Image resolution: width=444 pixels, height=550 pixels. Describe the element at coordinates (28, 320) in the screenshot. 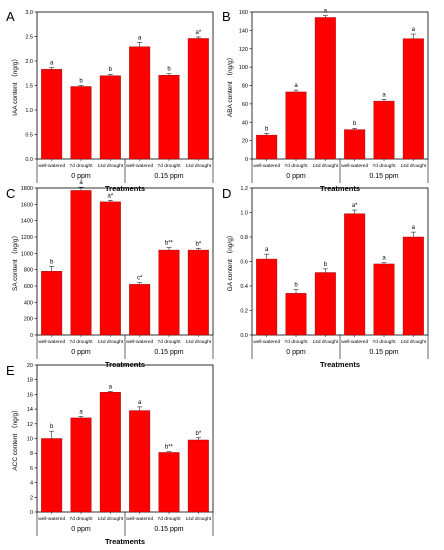

I see `y-tick-label: 200` at that location.